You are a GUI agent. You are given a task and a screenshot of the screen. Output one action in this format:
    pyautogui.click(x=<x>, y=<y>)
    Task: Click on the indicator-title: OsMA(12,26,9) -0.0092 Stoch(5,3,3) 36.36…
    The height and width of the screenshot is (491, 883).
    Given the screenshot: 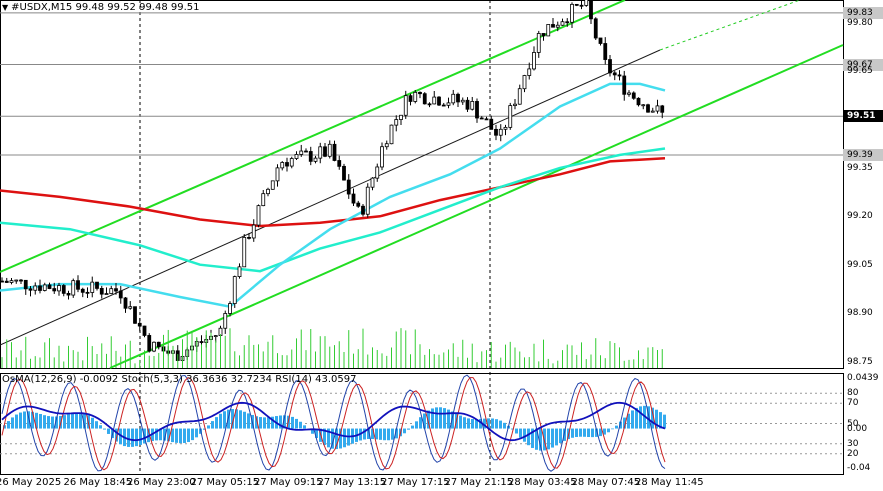 What is the action you would take?
    pyautogui.click(x=179, y=379)
    